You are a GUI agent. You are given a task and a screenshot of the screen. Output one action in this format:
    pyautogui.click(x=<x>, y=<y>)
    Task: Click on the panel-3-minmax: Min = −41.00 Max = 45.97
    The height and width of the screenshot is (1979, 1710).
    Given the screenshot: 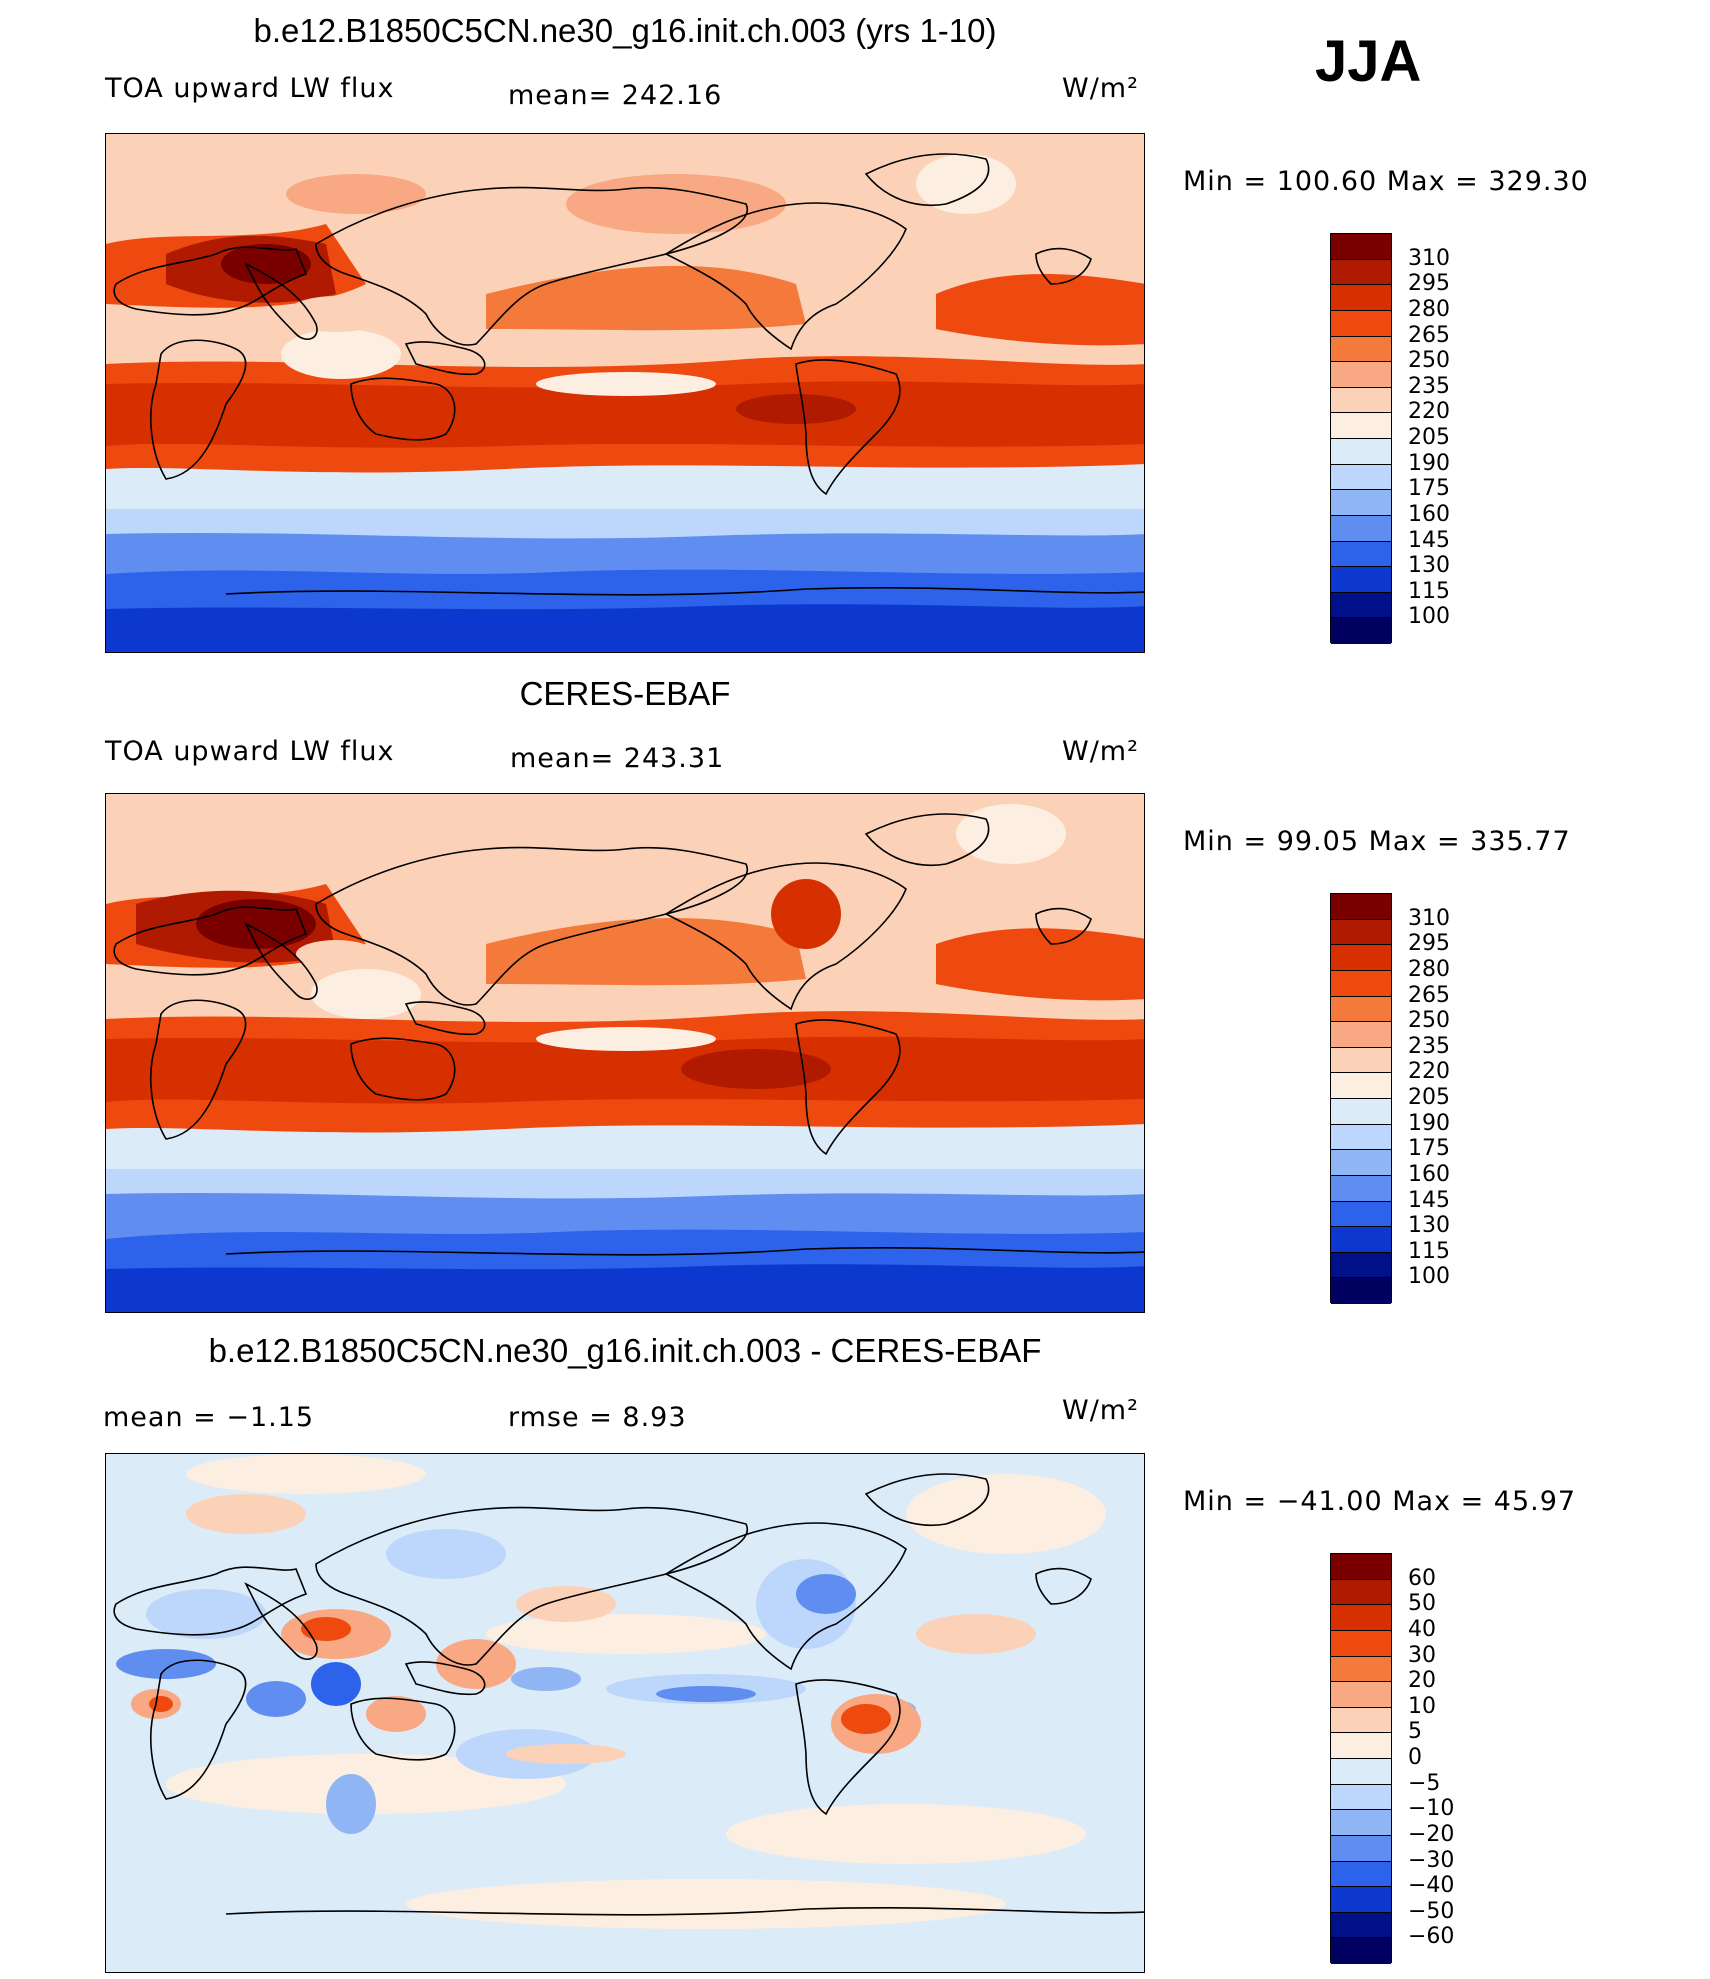 What is the action you would take?
    pyautogui.click(x=1380, y=1501)
    